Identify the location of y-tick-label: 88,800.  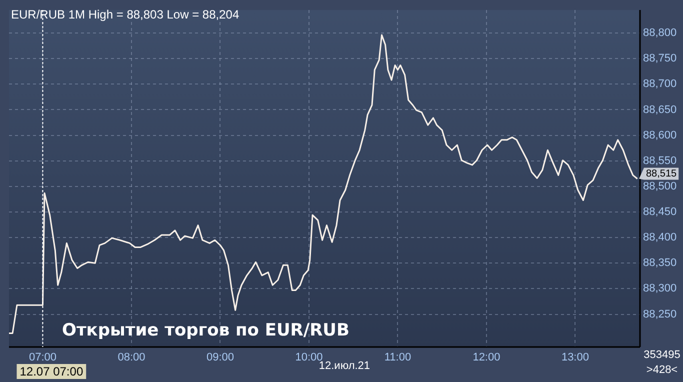
(660, 33).